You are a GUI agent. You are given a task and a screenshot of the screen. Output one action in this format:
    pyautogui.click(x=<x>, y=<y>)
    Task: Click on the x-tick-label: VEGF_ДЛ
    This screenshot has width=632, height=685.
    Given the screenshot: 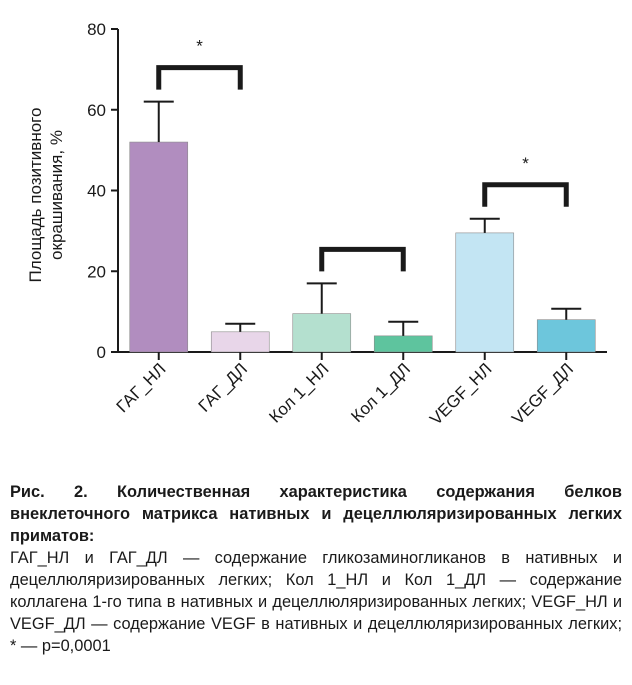 What is the action you would take?
    pyautogui.click(x=542, y=393)
    